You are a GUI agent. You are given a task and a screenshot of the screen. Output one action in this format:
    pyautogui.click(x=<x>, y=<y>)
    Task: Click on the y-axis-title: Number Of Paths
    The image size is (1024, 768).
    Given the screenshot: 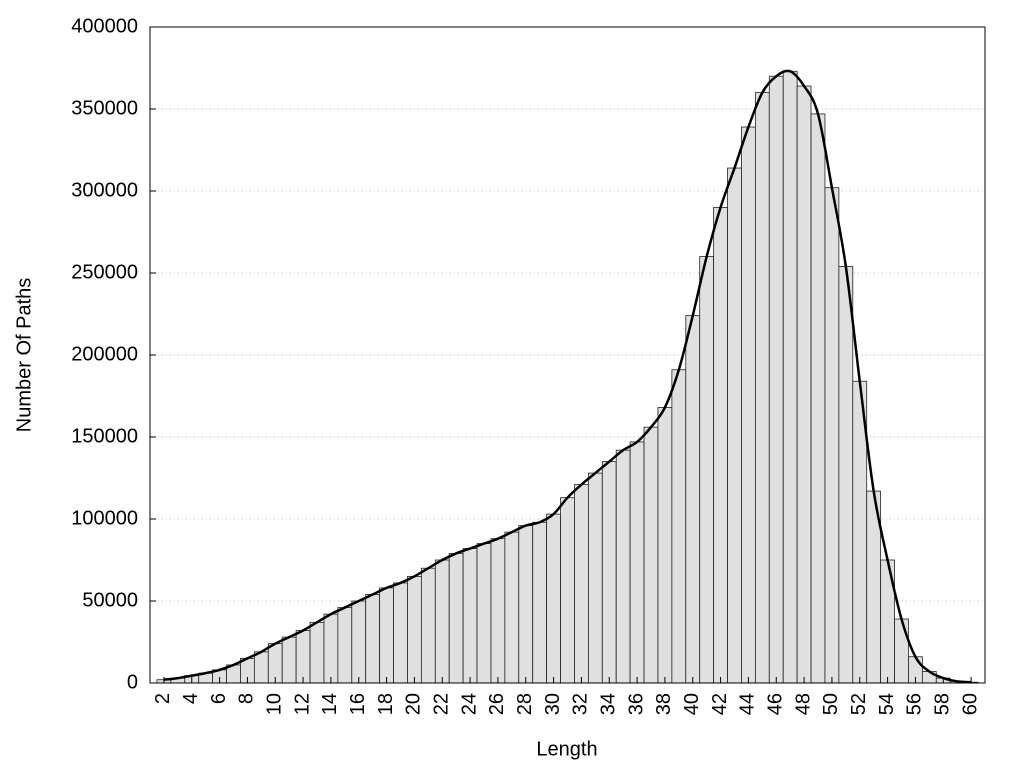 What is the action you would take?
    pyautogui.click(x=24, y=355)
    